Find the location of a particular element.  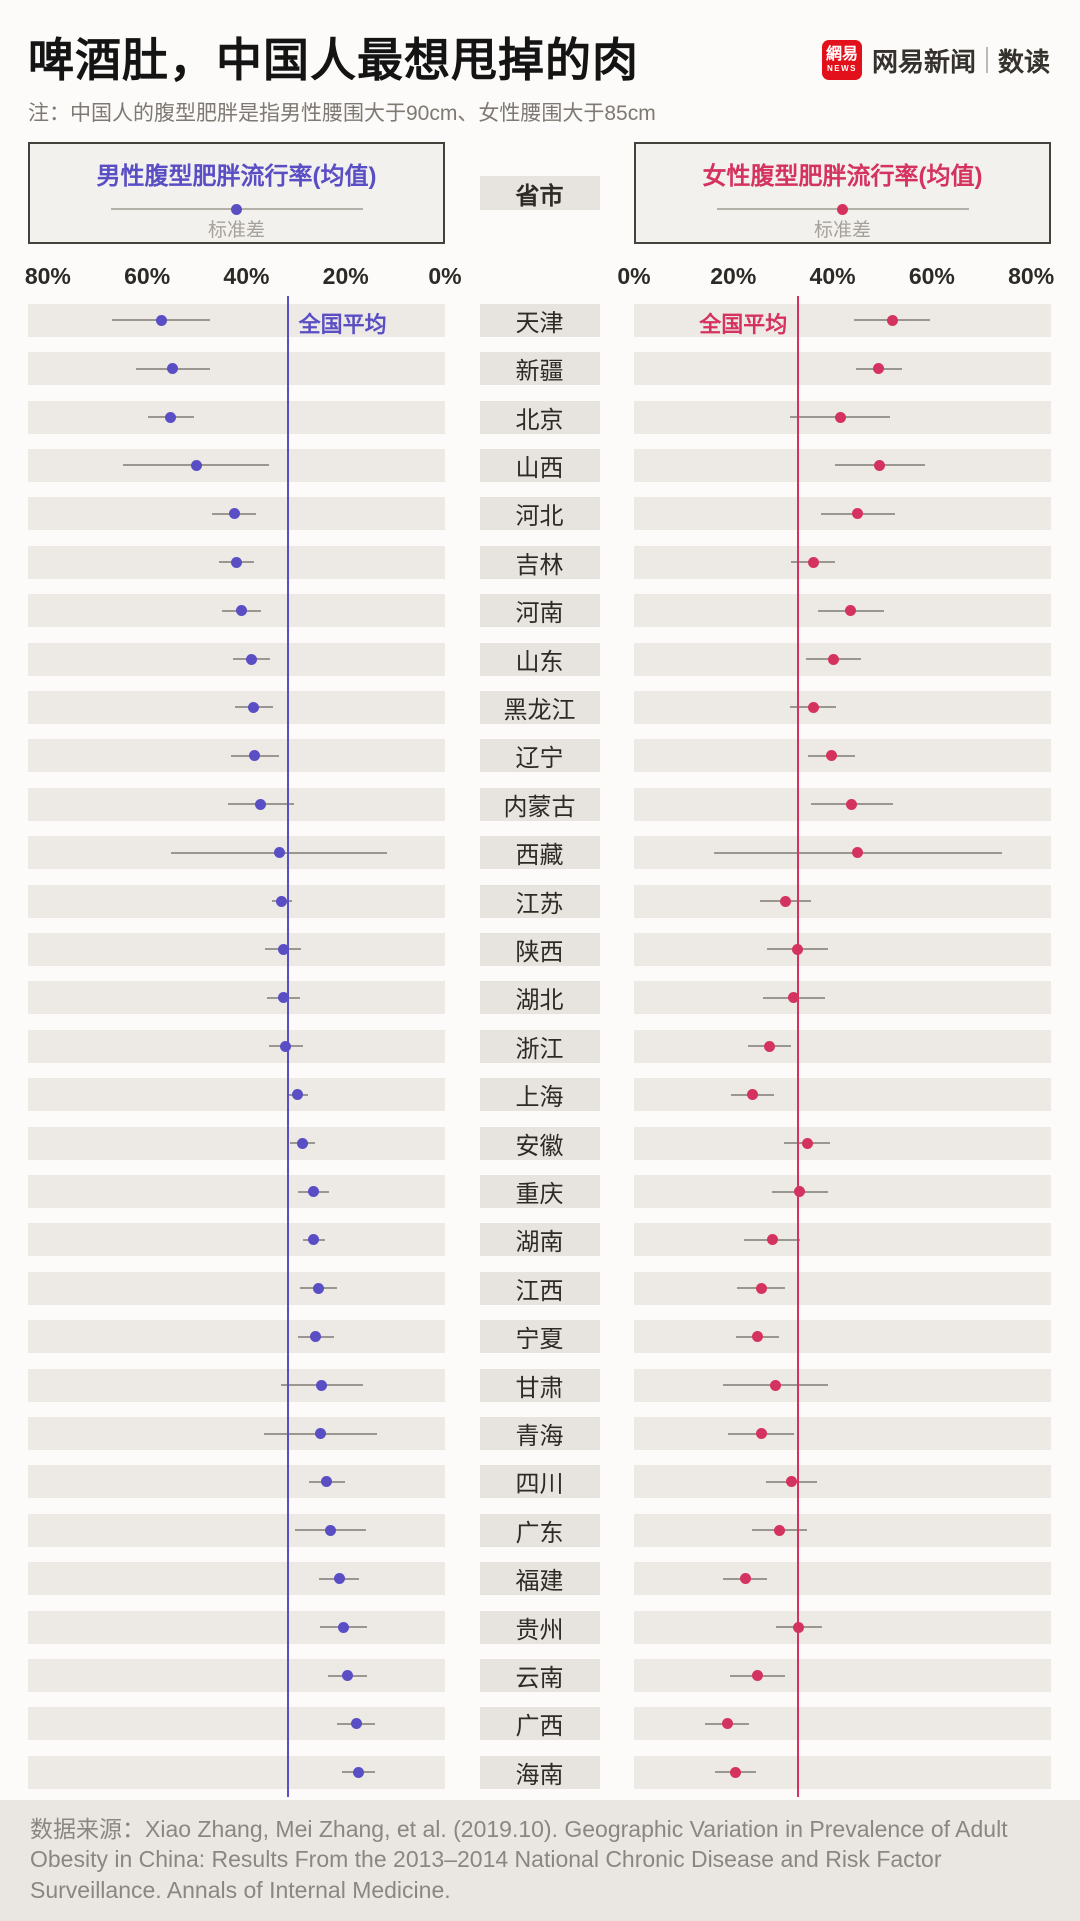

province-label: 江苏 is located at coordinates (539, 901).